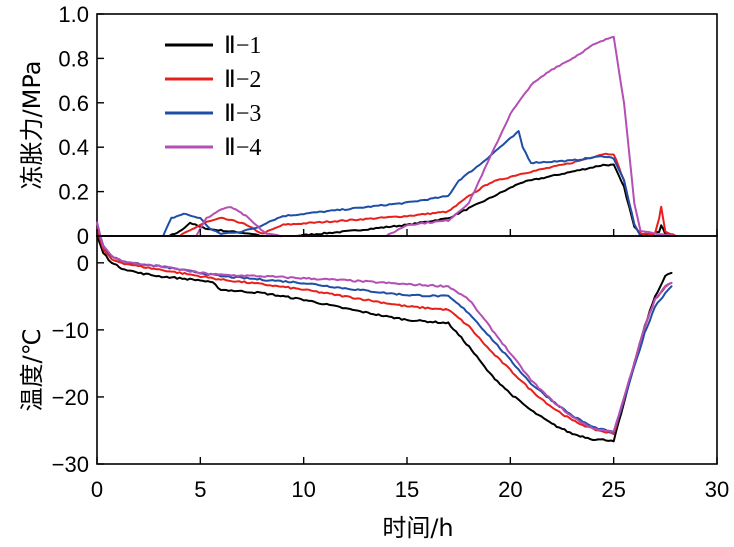 The width and height of the screenshot is (734, 547). I want to click on legend: Ⅱ−1 Ⅱ−2 Ⅱ−3 Ⅱ−4, so click(213, 97).